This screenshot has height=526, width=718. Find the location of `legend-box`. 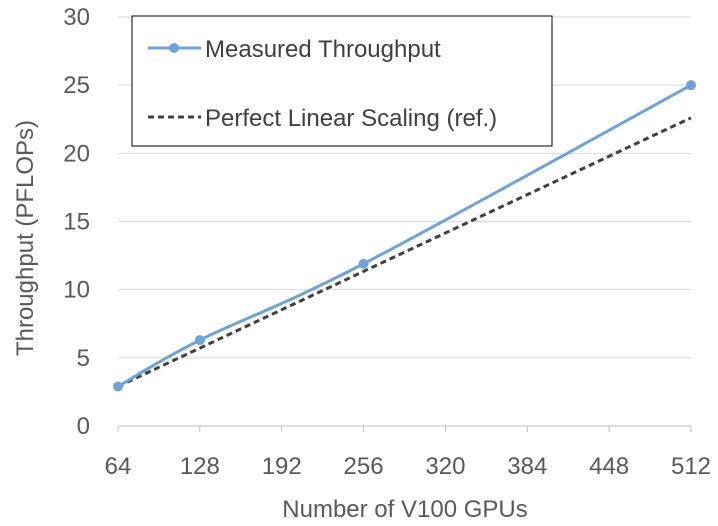

legend-box is located at coordinates (342, 81).